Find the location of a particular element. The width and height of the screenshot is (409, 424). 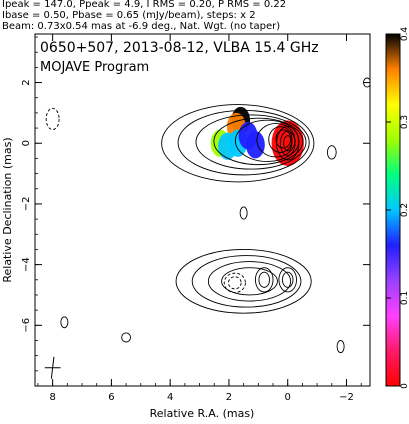

y-tick-label: −2 is located at coordinates (26, 204).